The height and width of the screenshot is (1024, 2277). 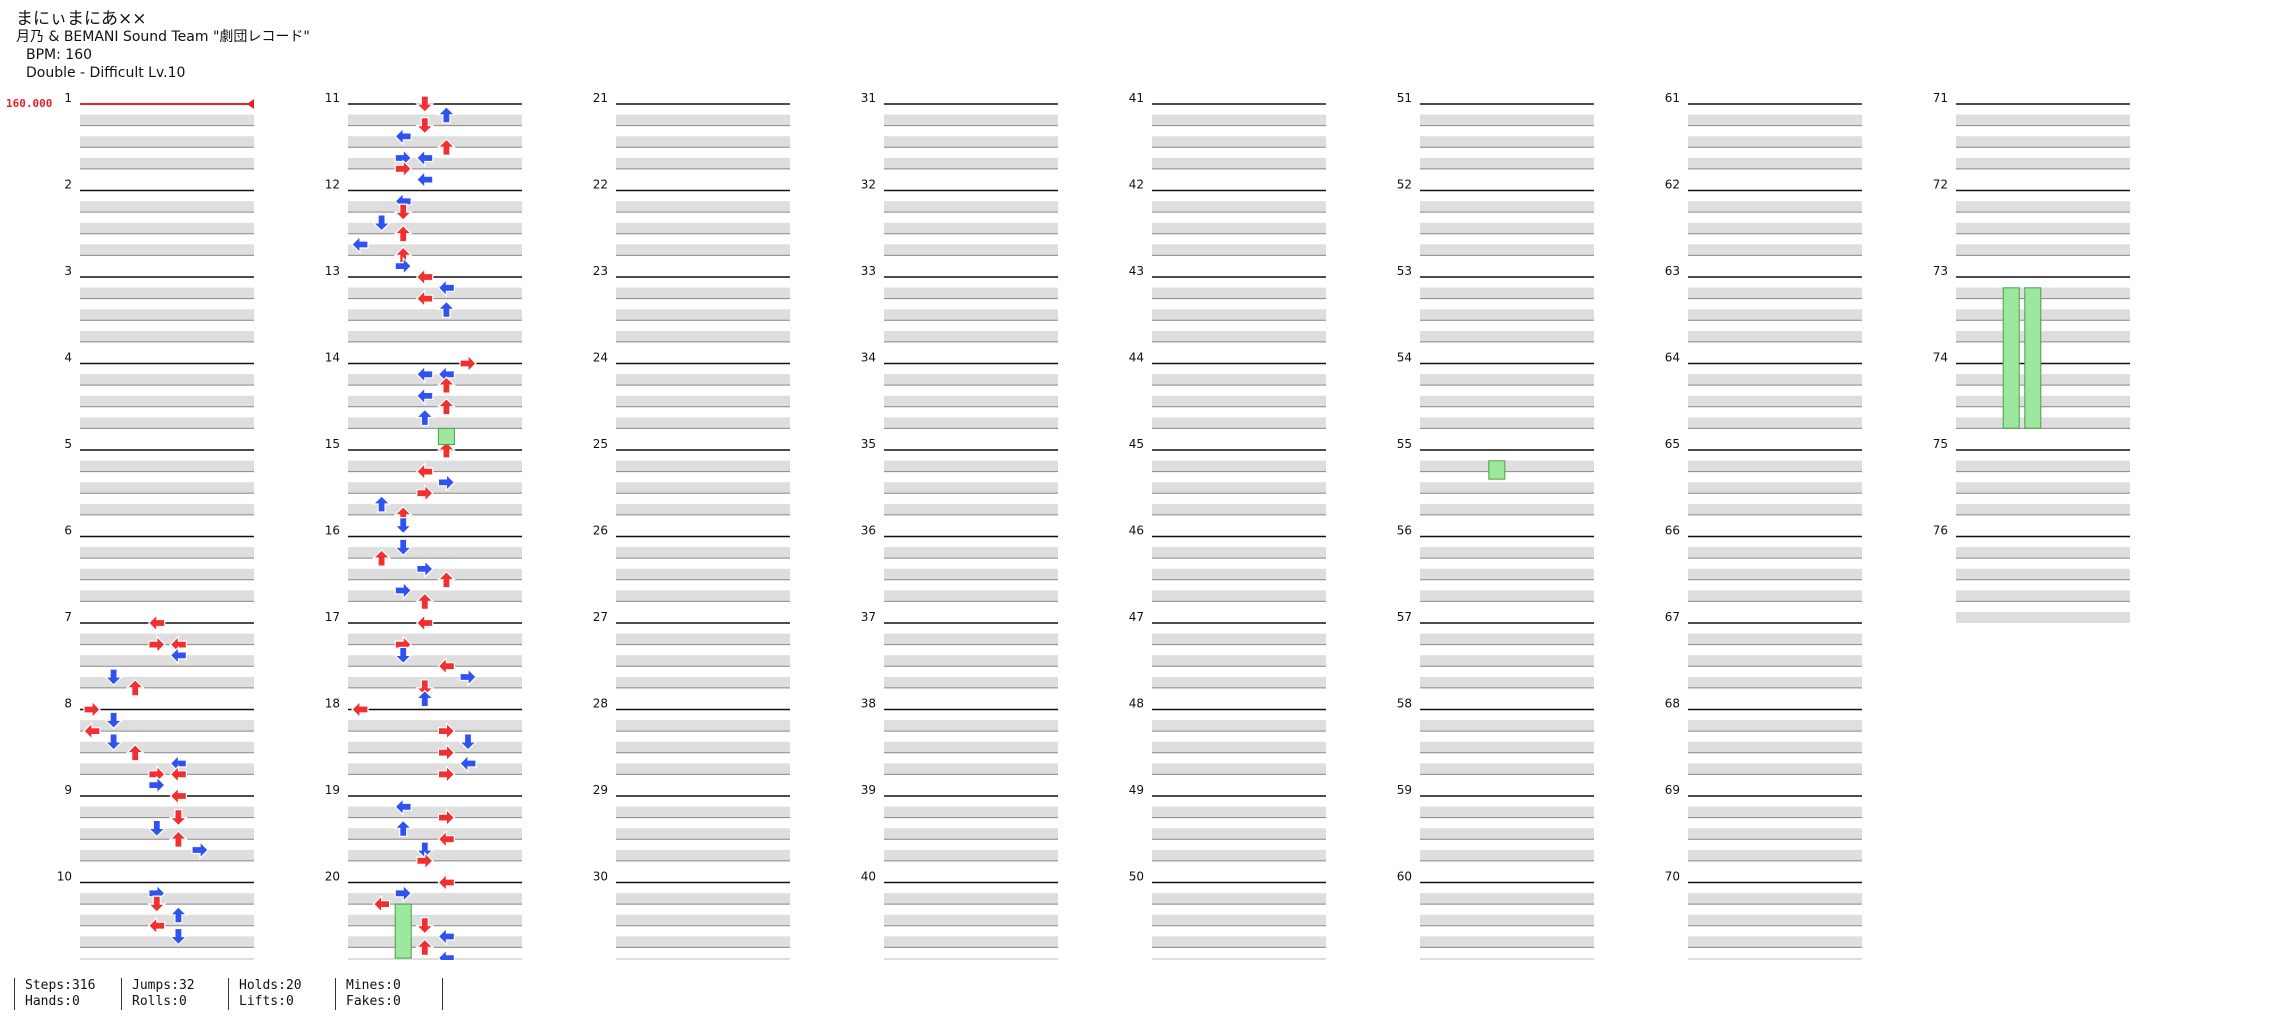 What do you see at coordinates (1672, 790) in the screenshot?
I see `measure-number: 69` at bounding box center [1672, 790].